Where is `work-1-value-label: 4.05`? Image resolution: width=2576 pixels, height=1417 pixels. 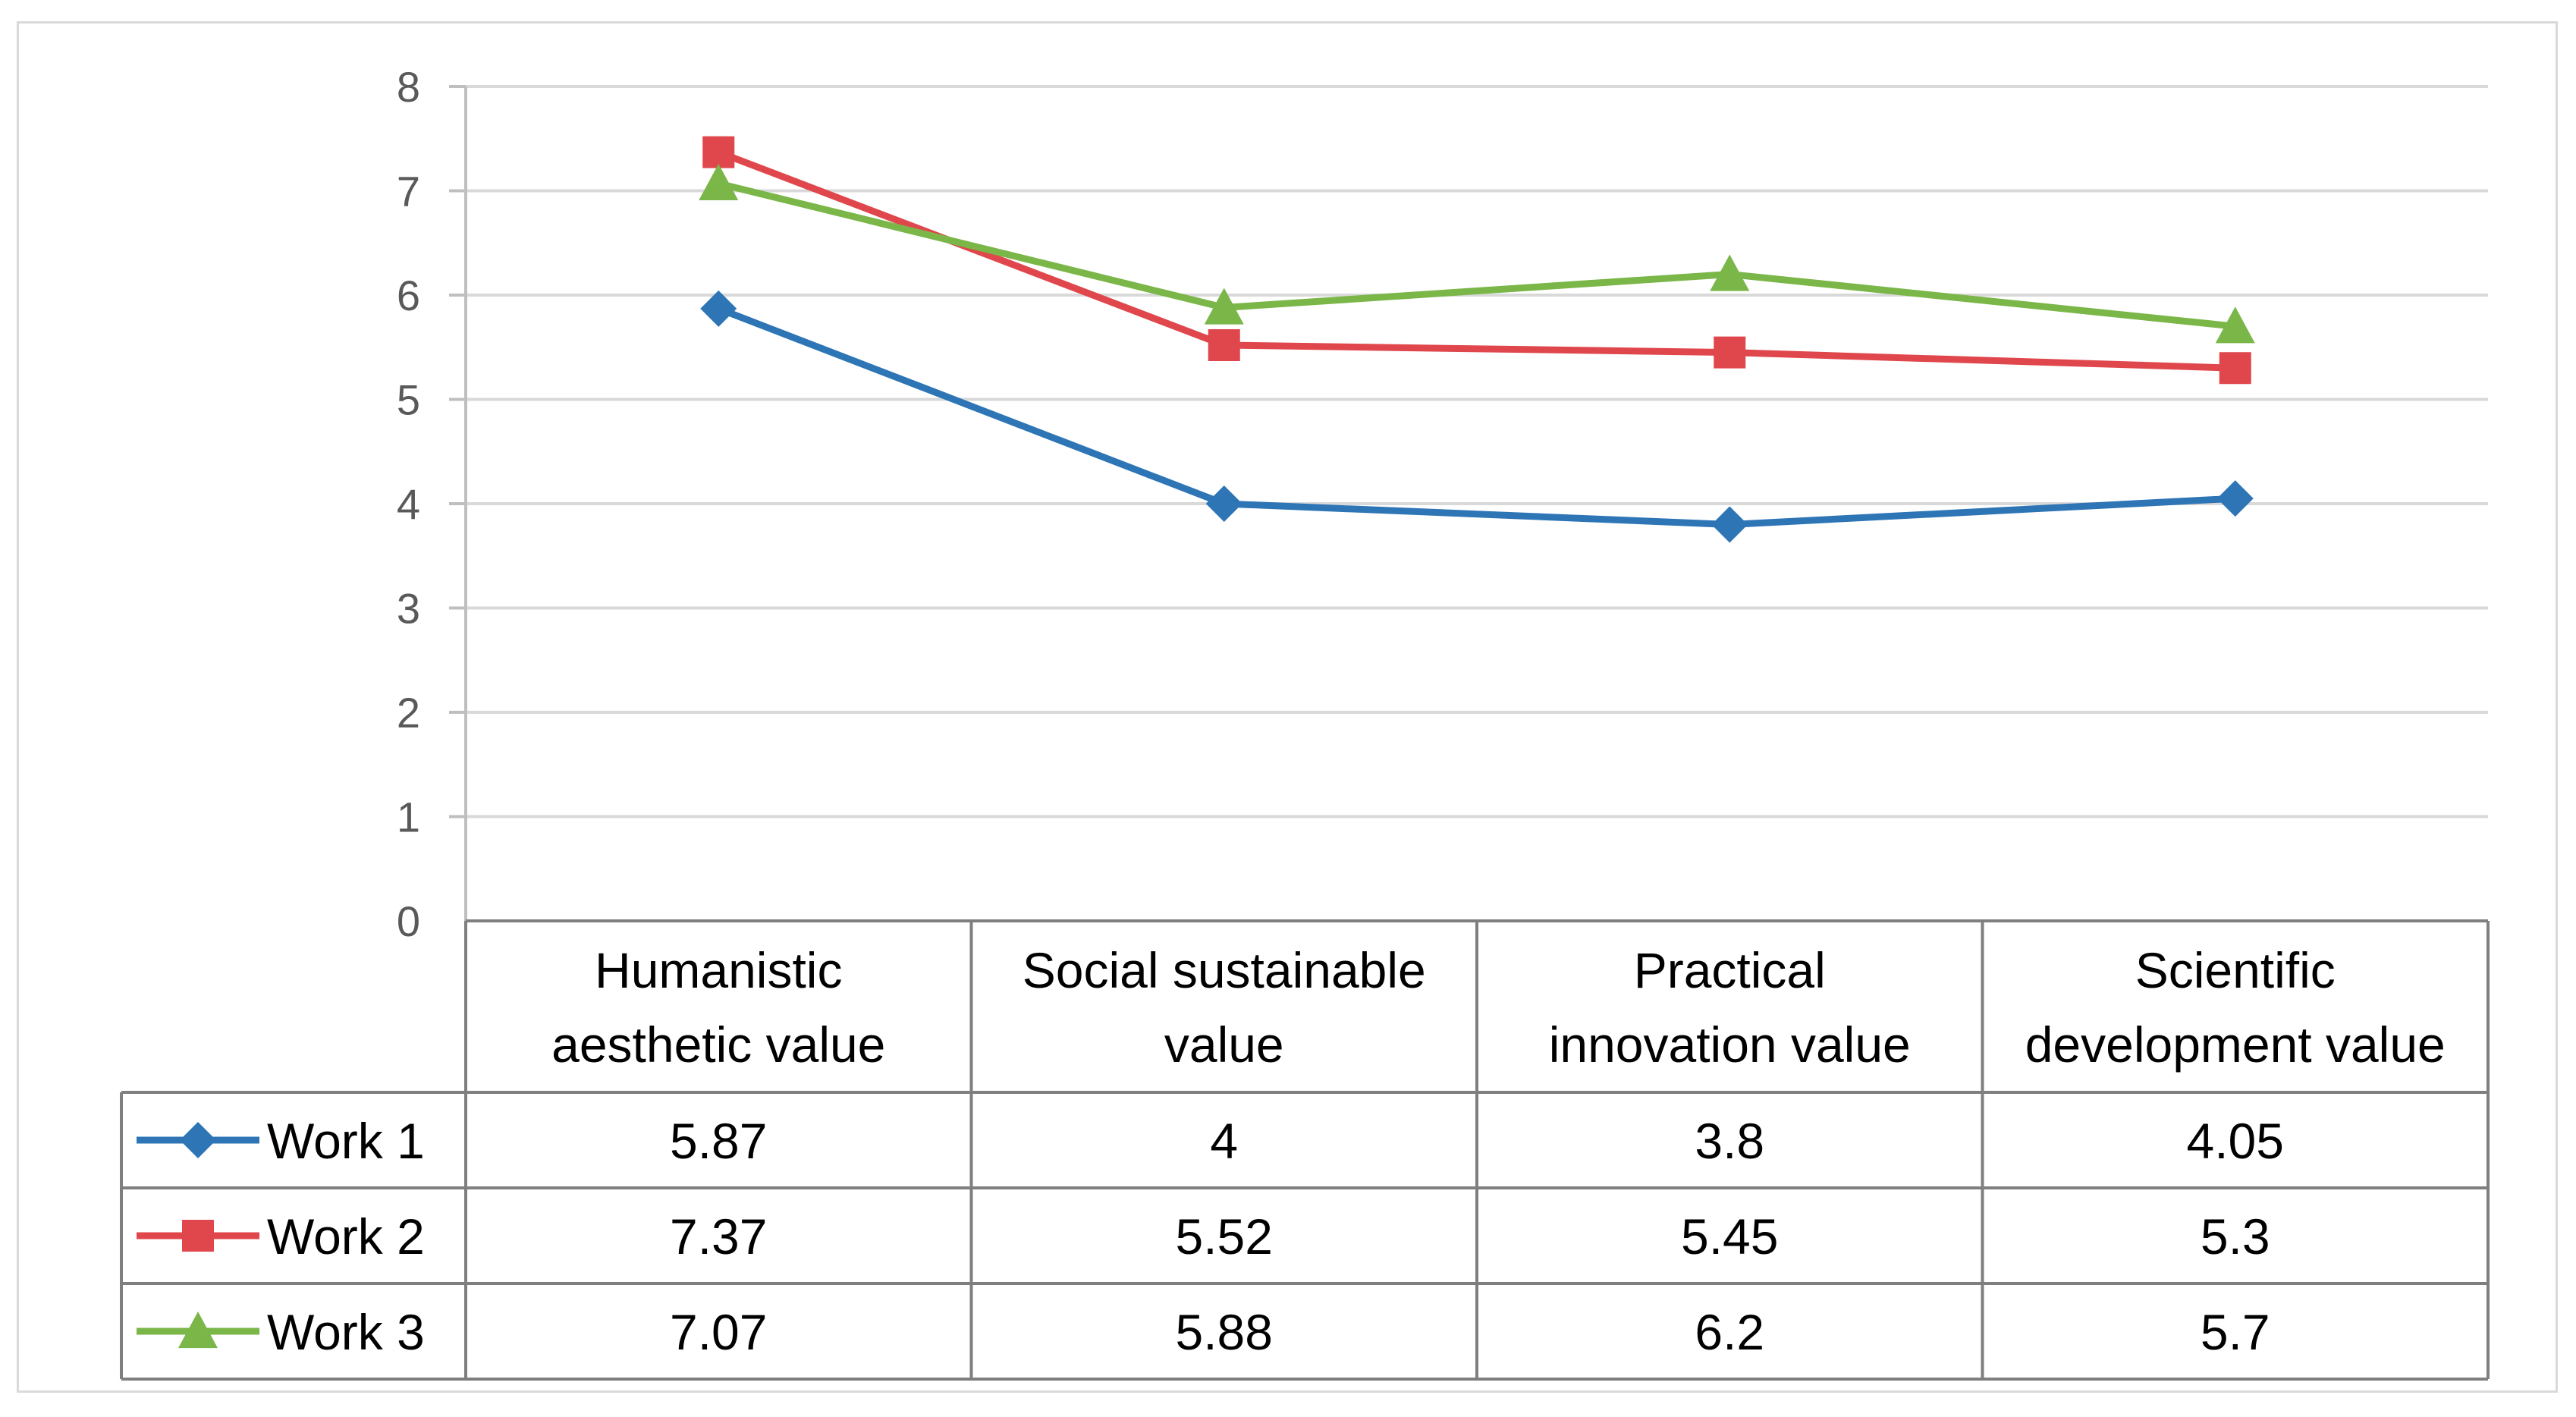
work-1-value-label: 4.05 is located at coordinates (2235, 1141).